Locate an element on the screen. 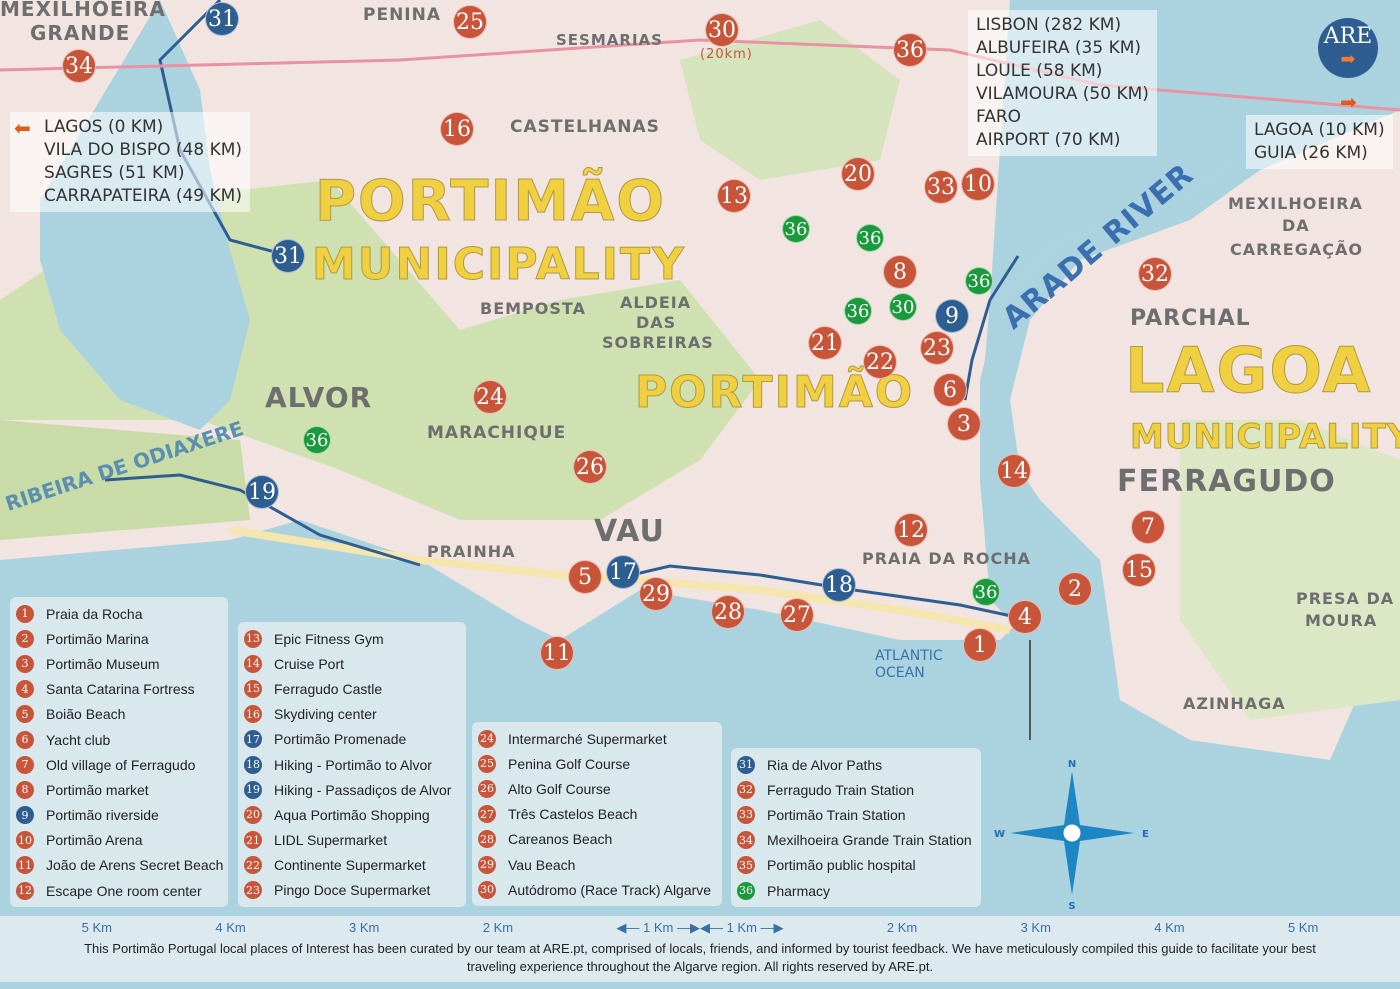 This screenshot has width=1400, height=989. legend-label: Portimão Train Station is located at coordinates (836, 814).